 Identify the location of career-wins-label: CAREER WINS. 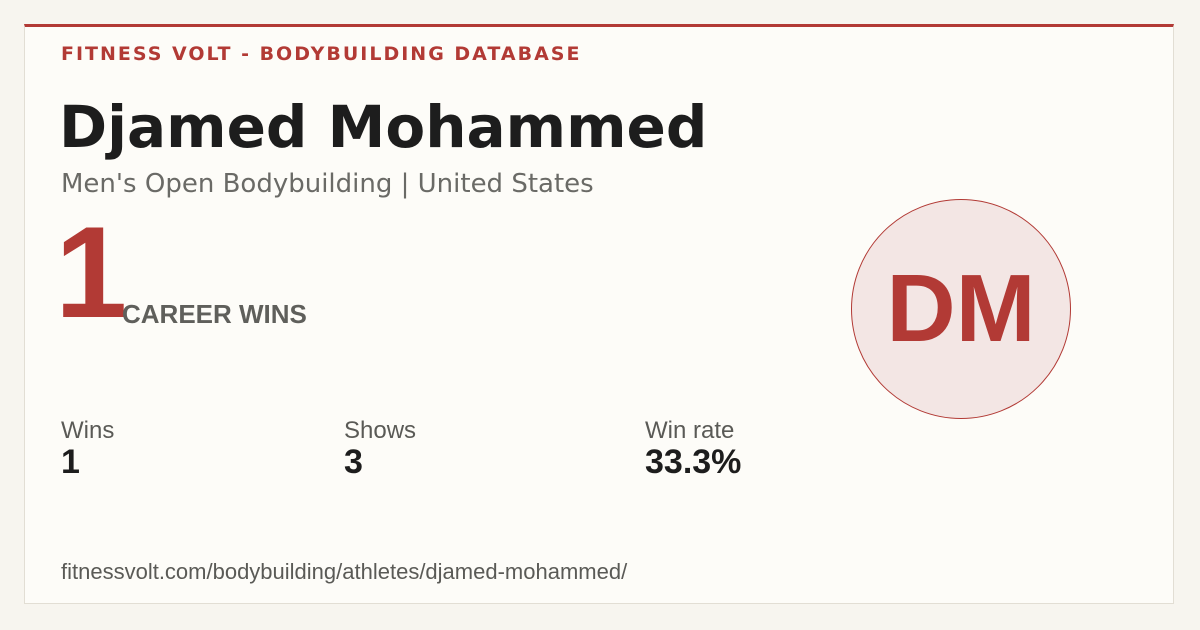
(214, 314).